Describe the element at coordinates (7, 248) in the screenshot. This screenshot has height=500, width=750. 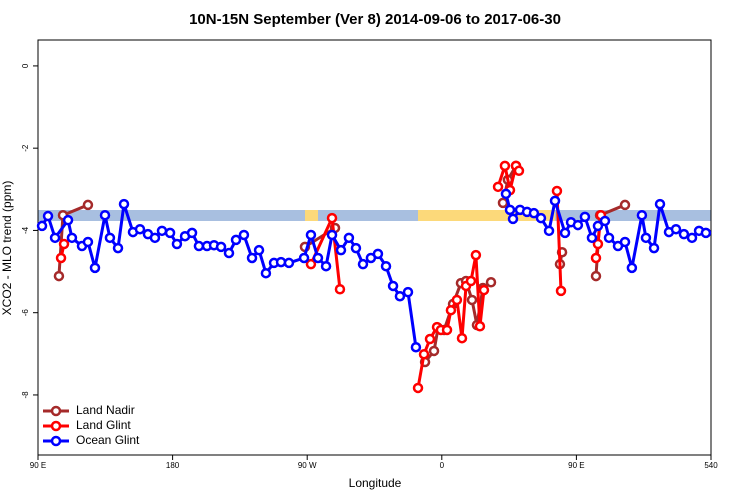
I see `y-axis-label: XCO2 - MLO trend (ppm)` at that location.